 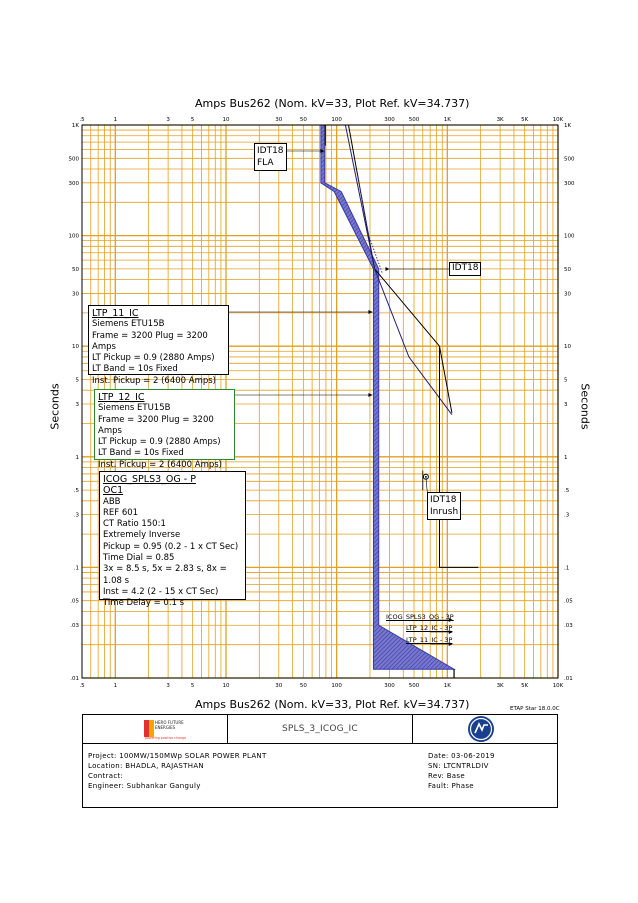 What do you see at coordinates (75, 294) in the screenshot?
I see `y-tick-label-left: 30` at bounding box center [75, 294].